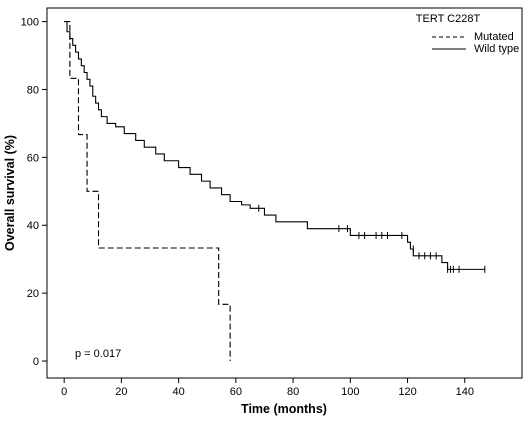  Describe the element at coordinates (496, 49) in the screenshot. I see `legend-label-wild-type: Wild type` at that location.